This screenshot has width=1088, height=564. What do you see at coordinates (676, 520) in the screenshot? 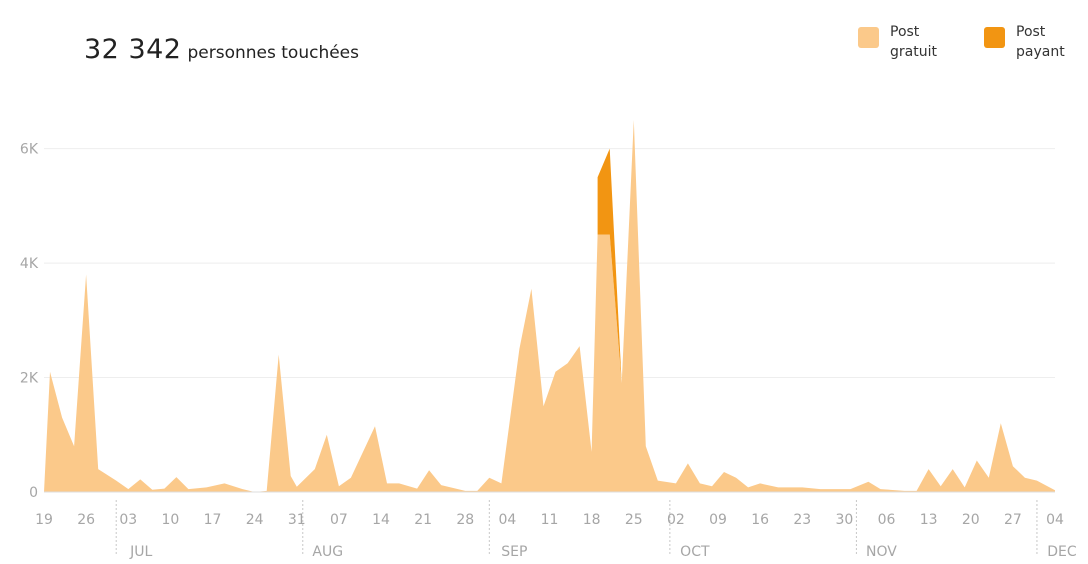
I see `x-tick-label: 02` at bounding box center [676, 520].